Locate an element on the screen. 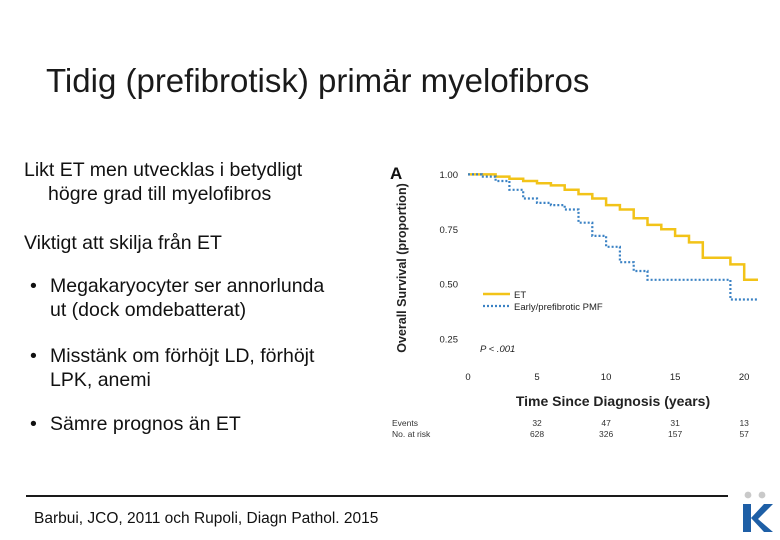  risk-at-risk-value: 326 is located at coordinates (606, 434).